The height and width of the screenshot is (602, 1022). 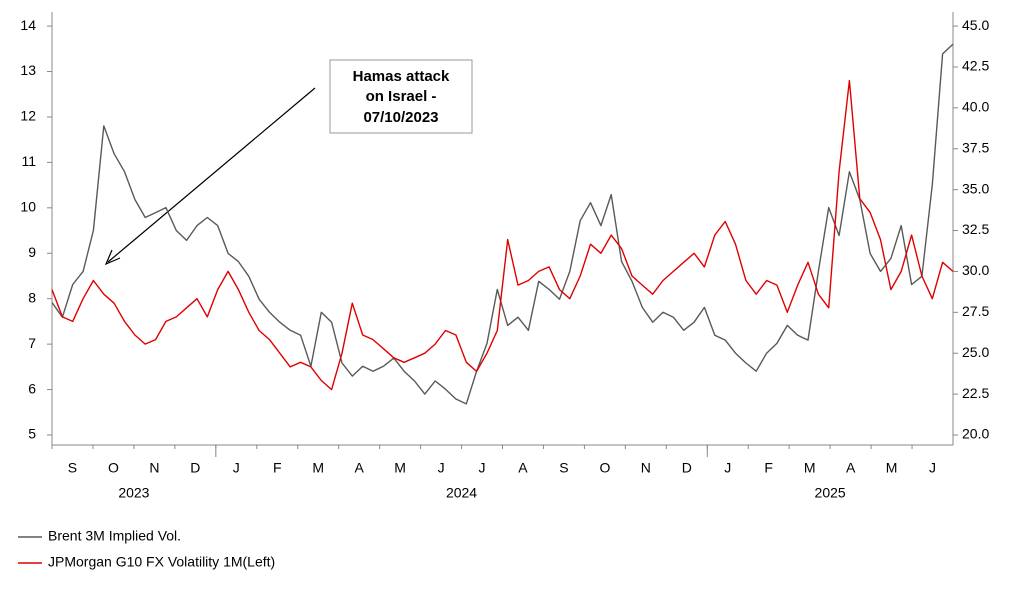 What do you see at coordinates (975, 270) in the screenshot?
I see `y2-tick-label: 30.0` at bounding box center [975, 270].